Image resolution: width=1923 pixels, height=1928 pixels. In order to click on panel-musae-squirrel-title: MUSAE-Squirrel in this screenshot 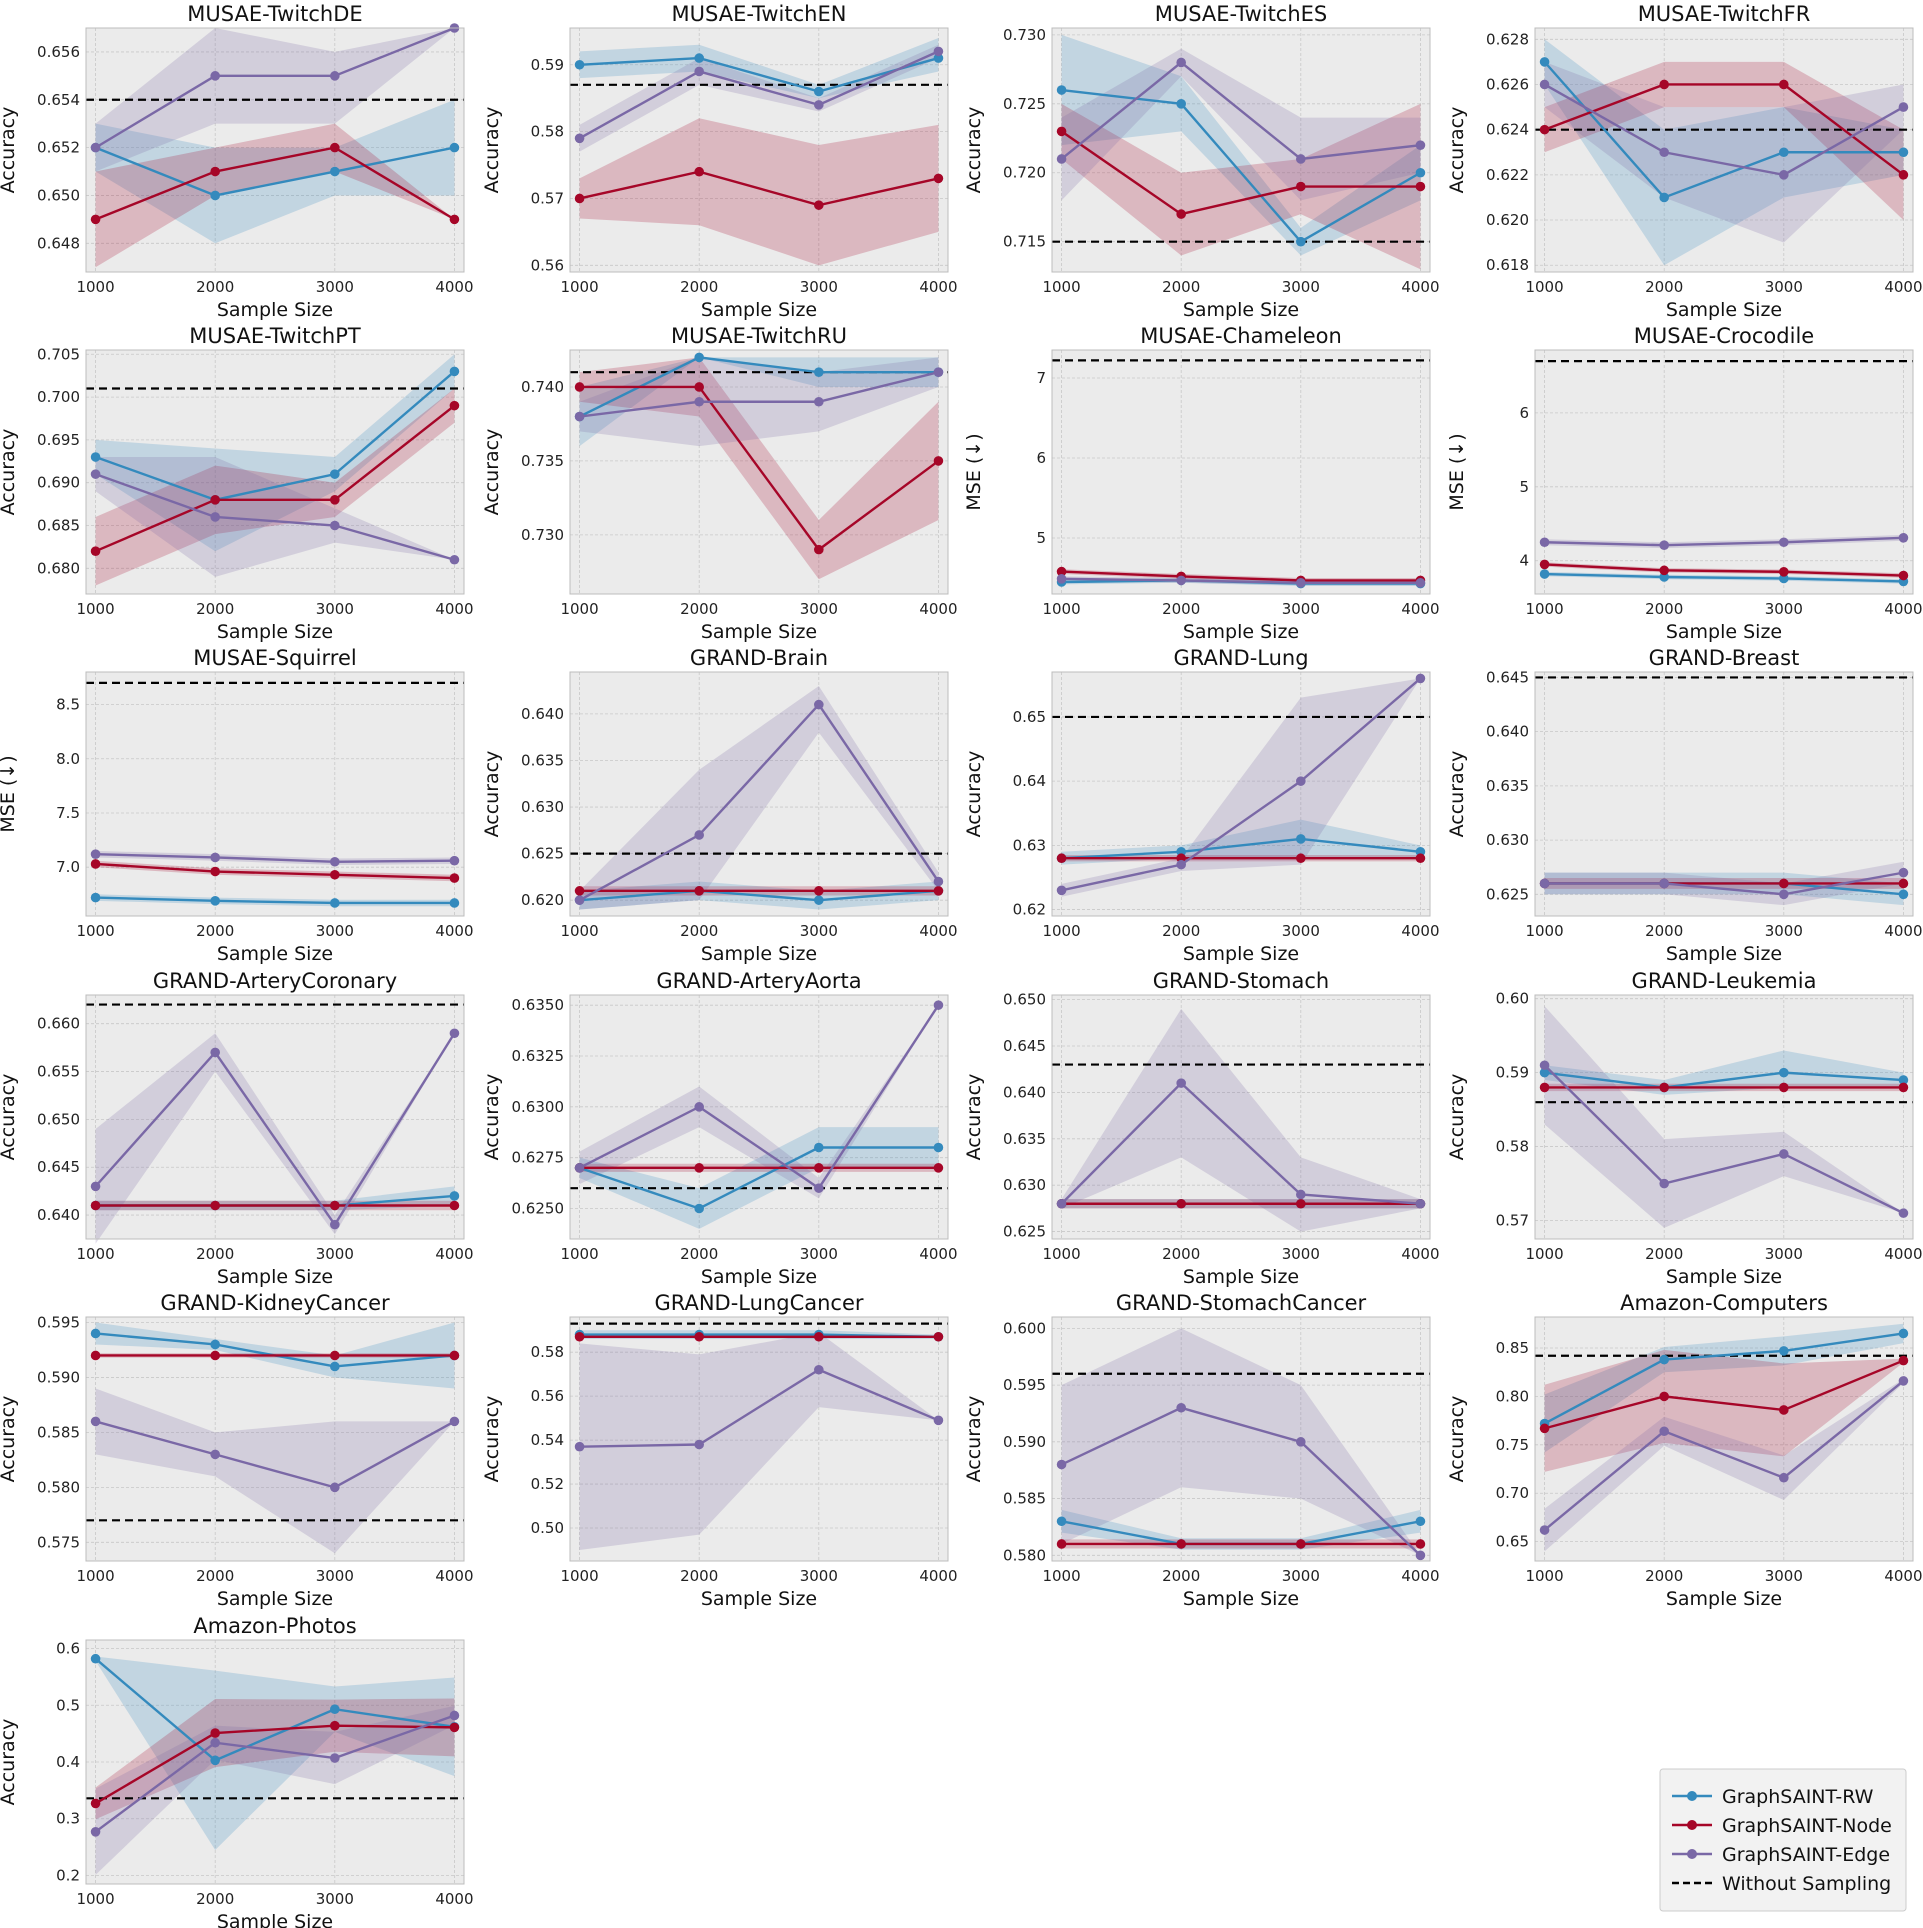, I will do `click(274, 658)`.